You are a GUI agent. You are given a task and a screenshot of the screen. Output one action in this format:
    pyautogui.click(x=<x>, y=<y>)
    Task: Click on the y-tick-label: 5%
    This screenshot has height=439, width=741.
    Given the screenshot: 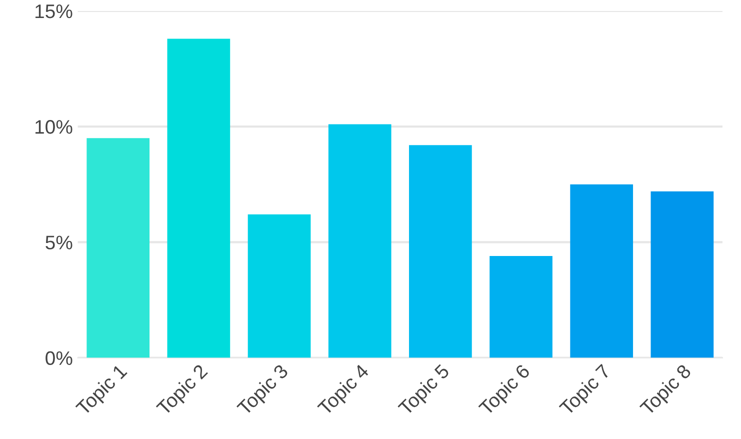 What is the action you would take?
    pyautogui.click(x=59, y=243)
    